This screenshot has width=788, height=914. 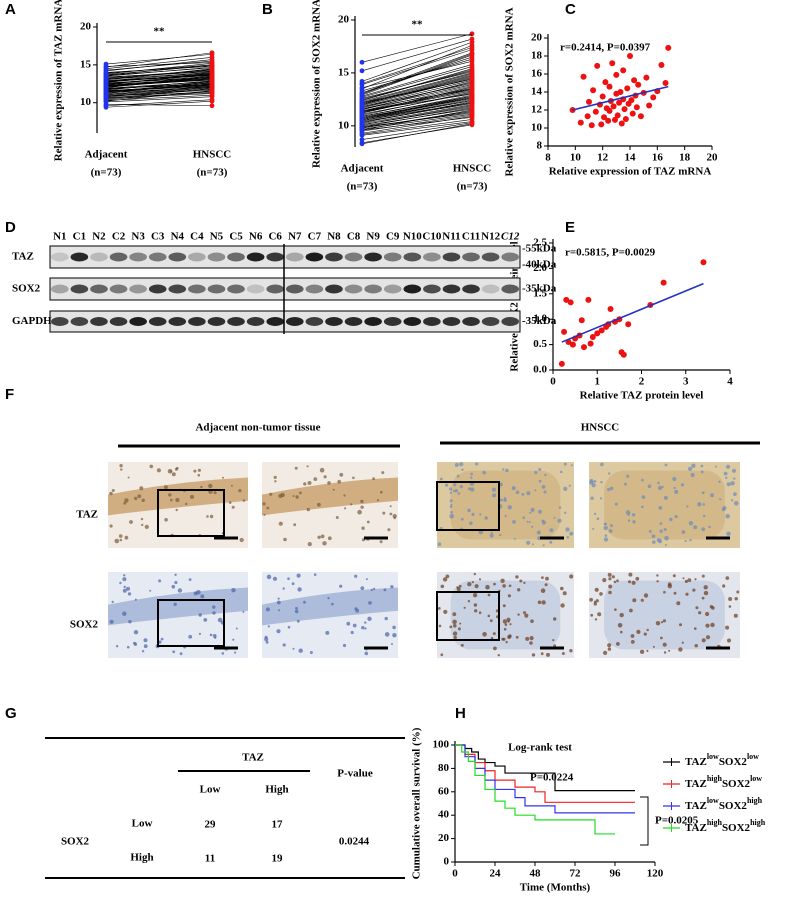 What do you see at coordinates (236, 237) in the screenshot?
I see `lane-label: C5` at bounding box center [236, 237].